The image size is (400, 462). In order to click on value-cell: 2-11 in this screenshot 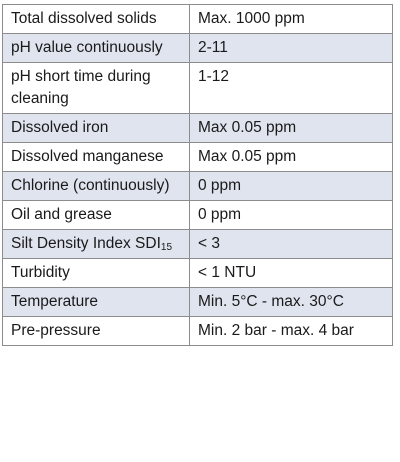, I will do `click(291, 48)`.